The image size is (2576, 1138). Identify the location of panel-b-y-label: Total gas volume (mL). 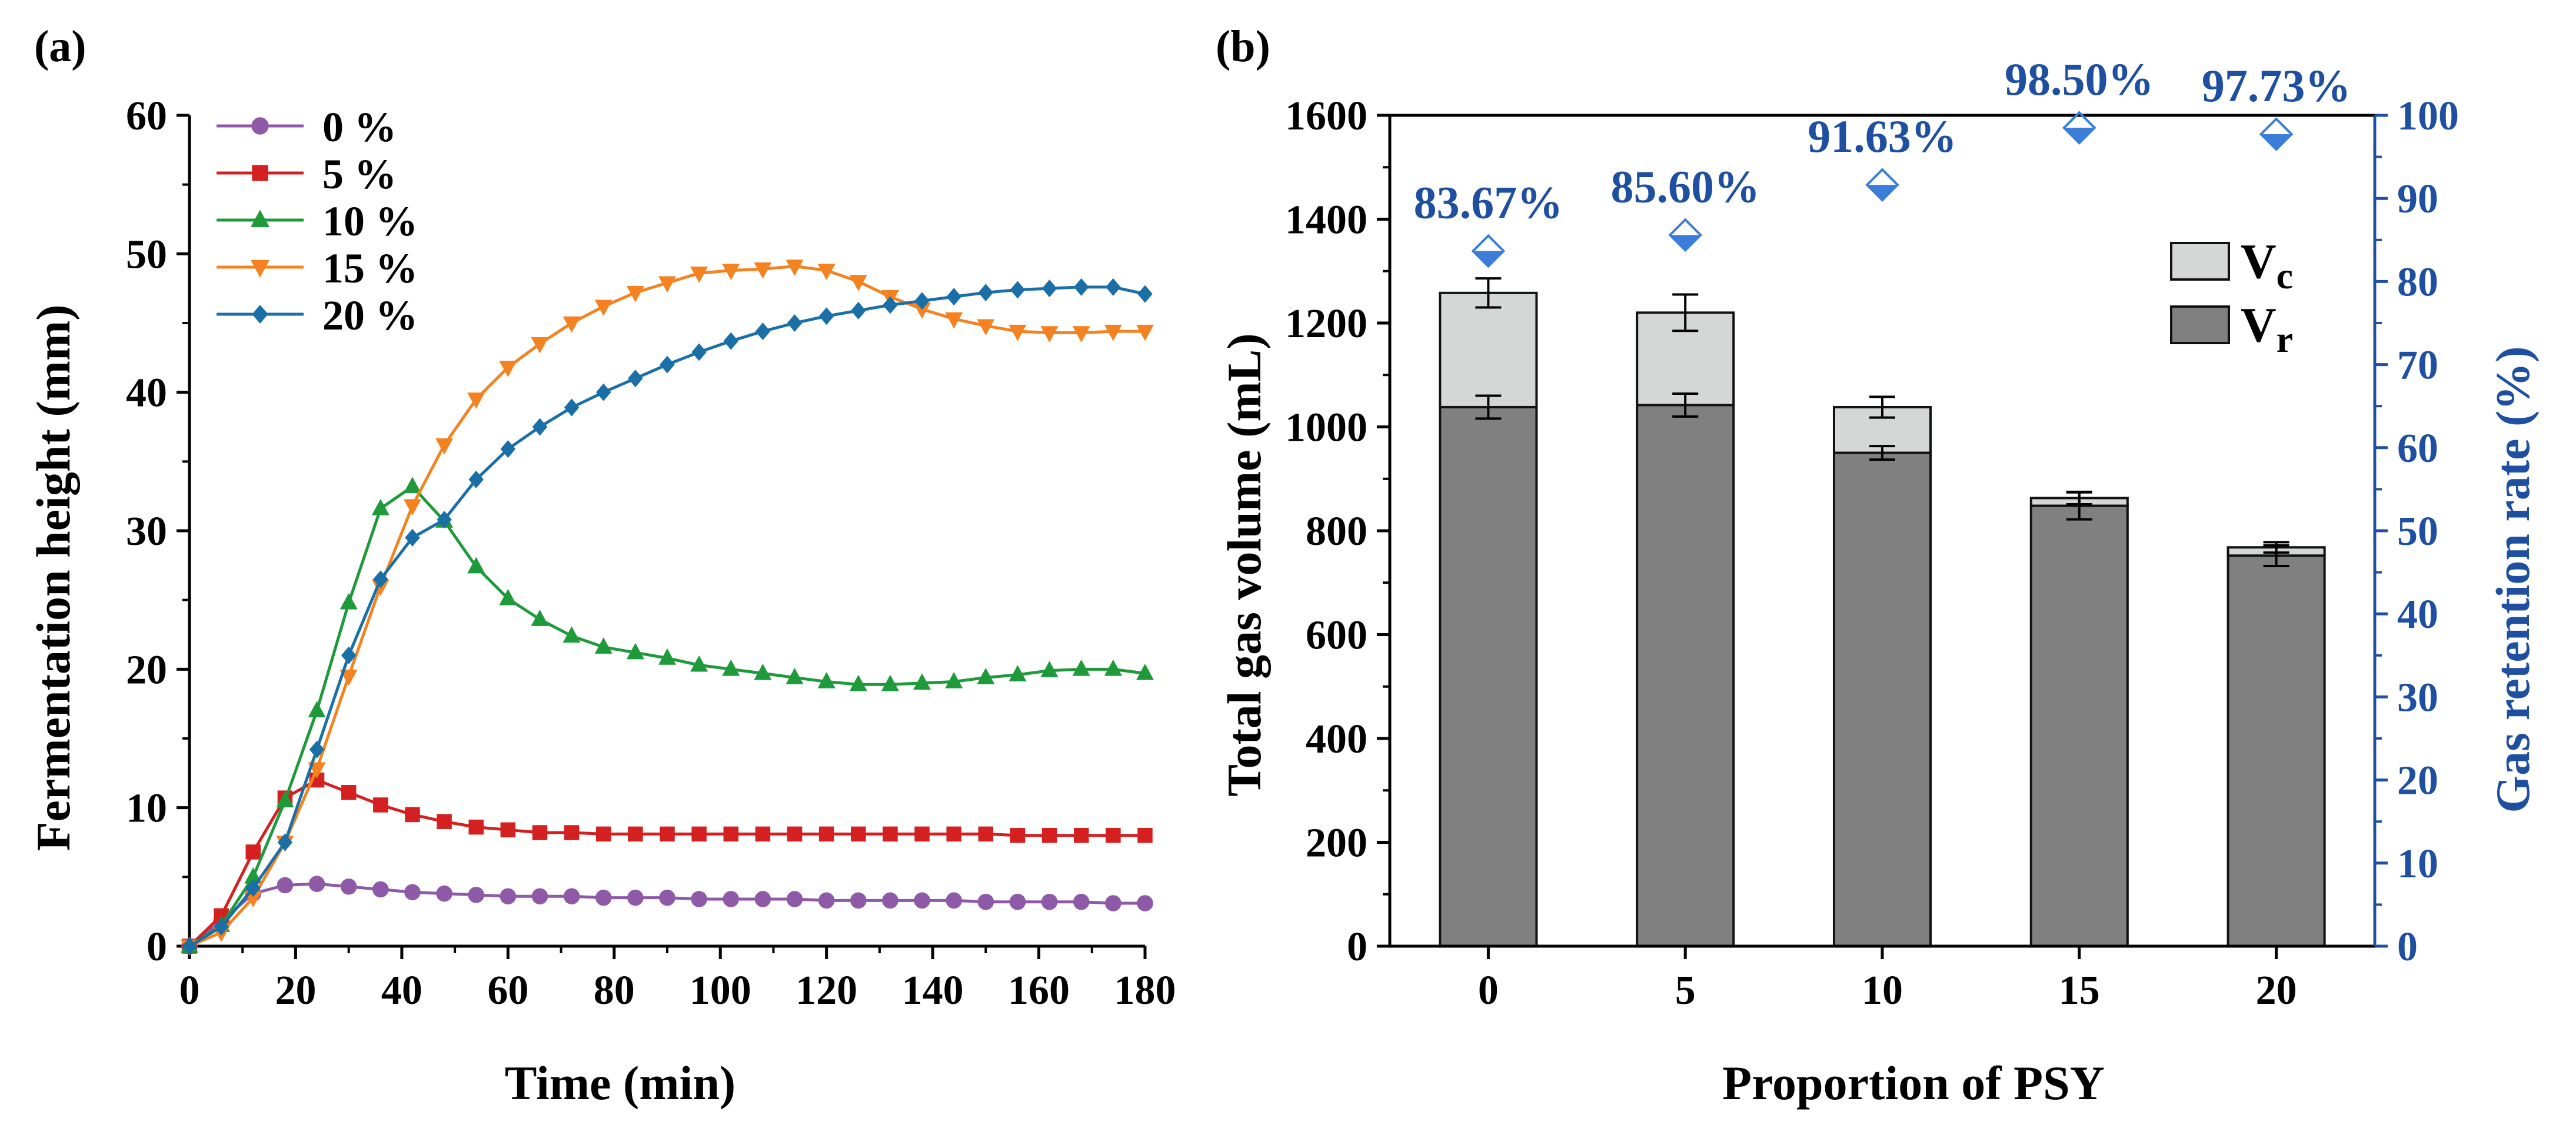
(1244, 564).